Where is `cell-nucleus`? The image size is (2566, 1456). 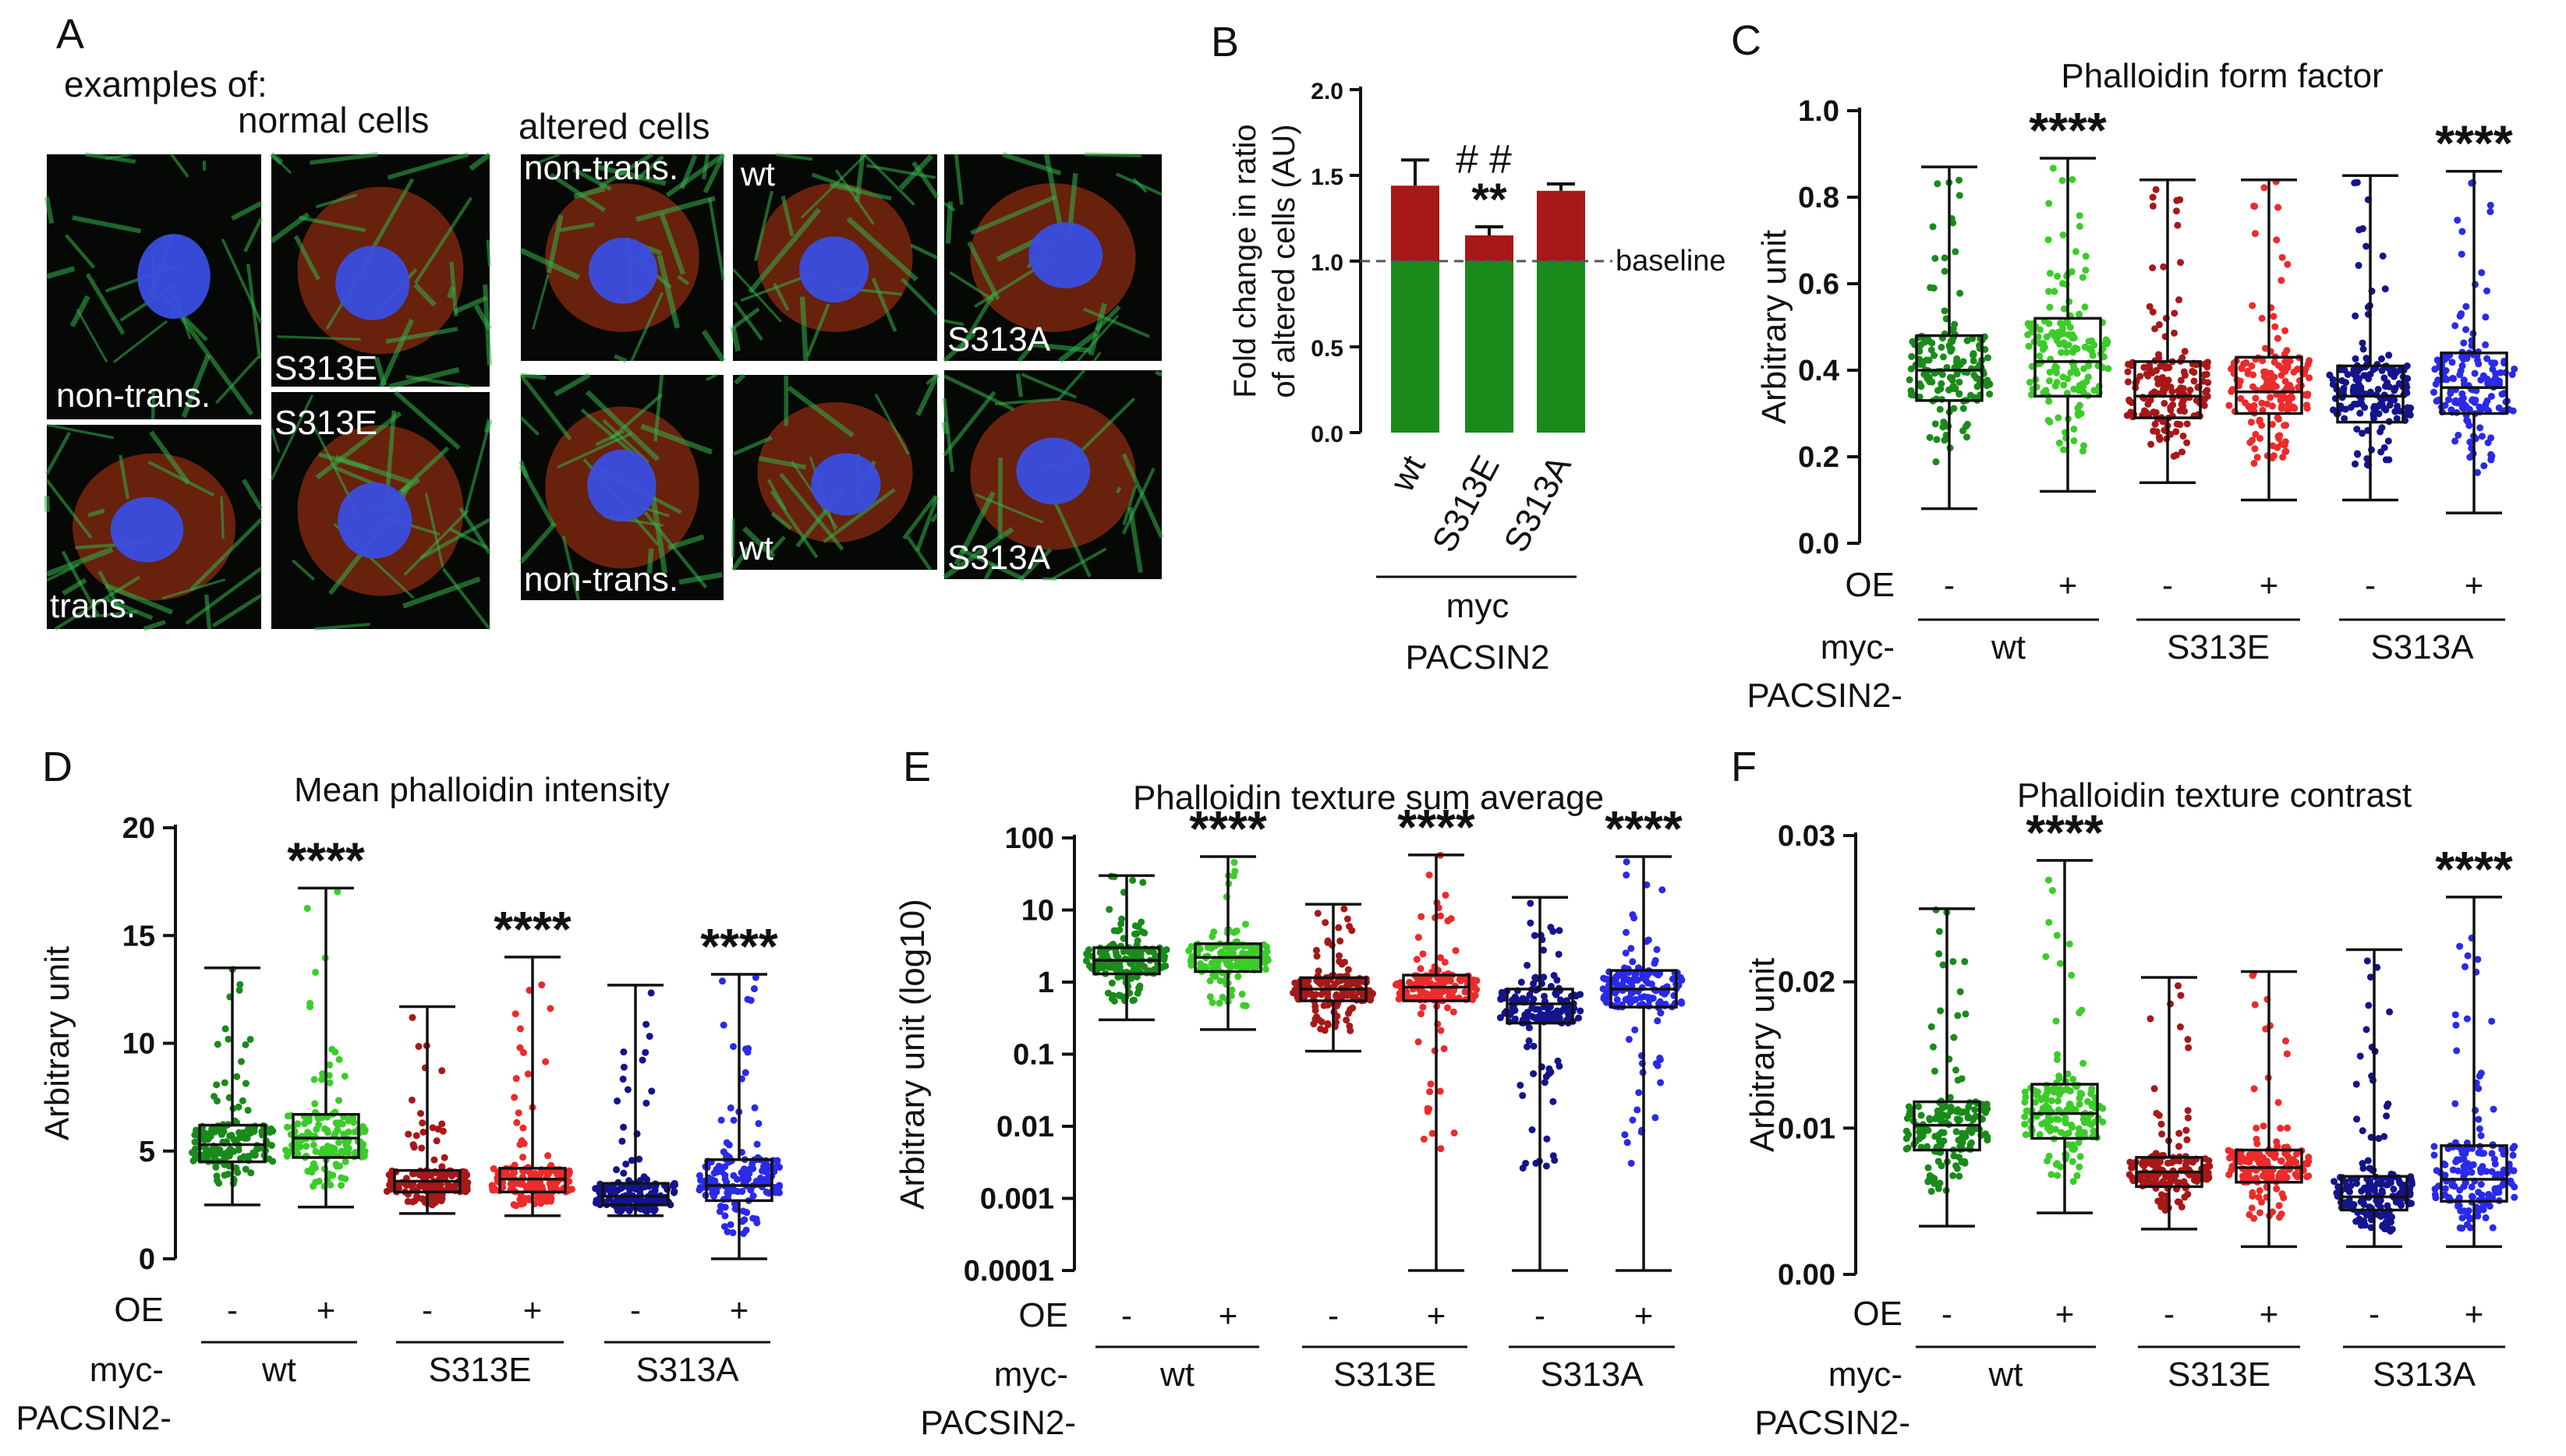
cell-nucleus is located at coordinates (834, 269).